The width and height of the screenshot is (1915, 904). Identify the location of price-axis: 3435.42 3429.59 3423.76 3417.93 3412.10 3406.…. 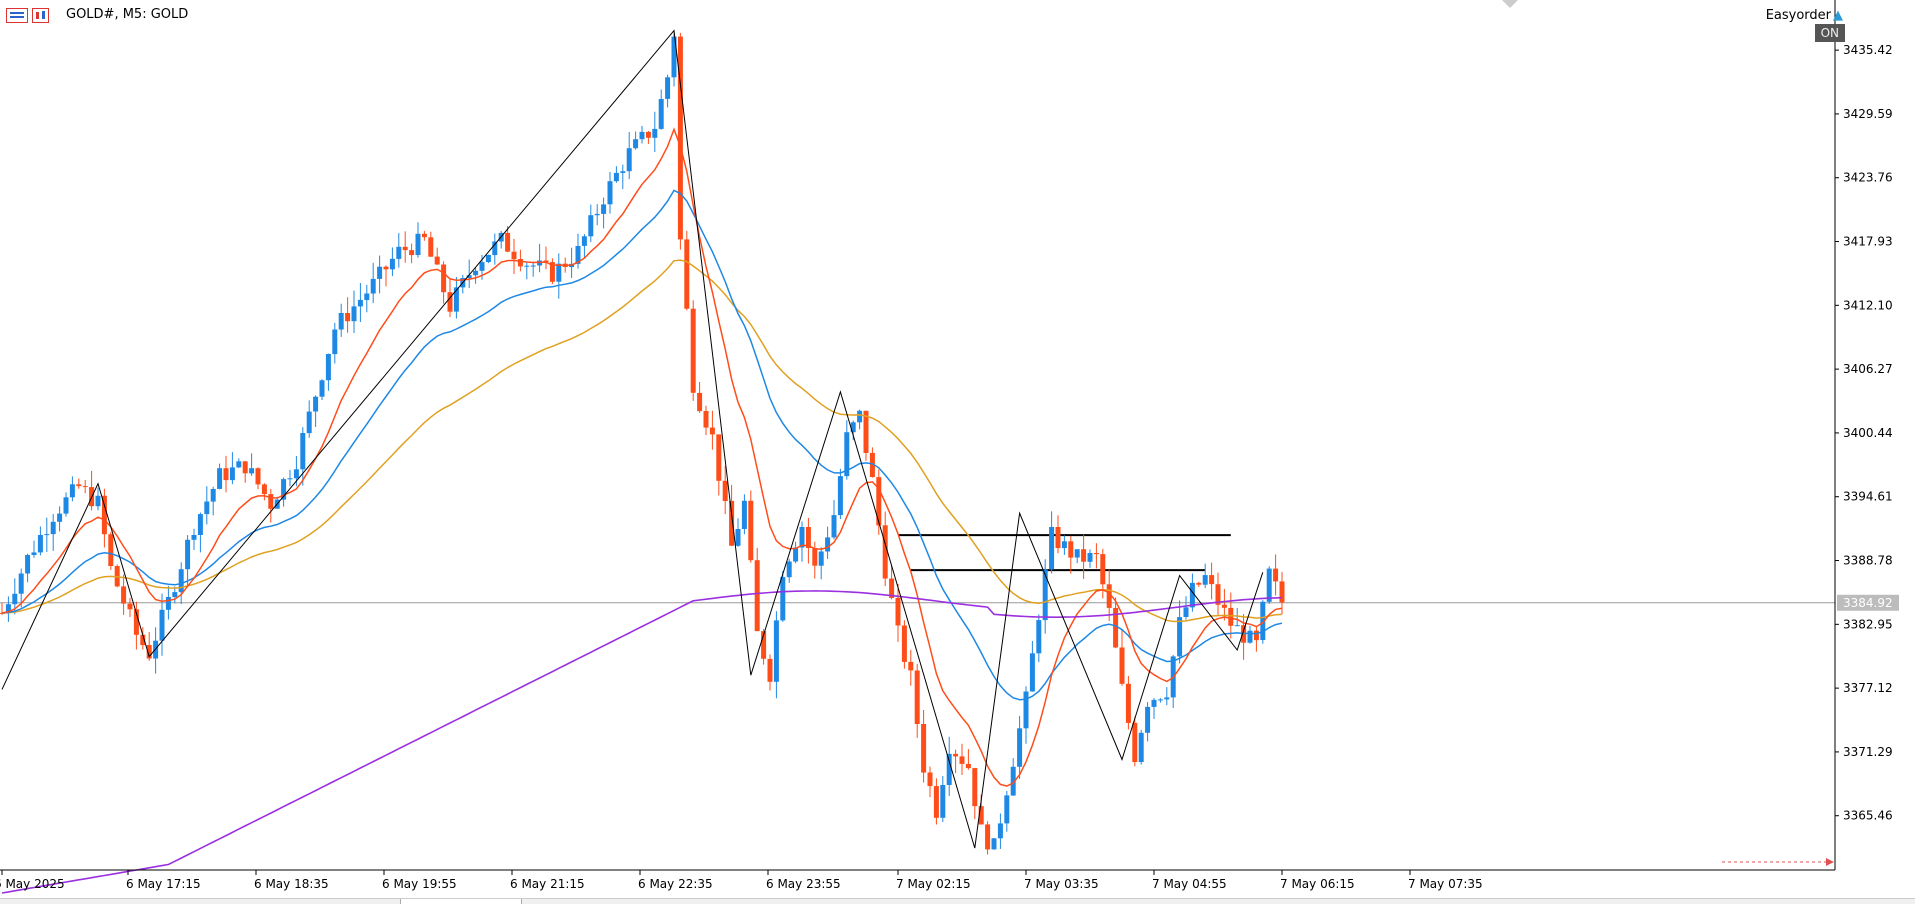
(1867, 433).